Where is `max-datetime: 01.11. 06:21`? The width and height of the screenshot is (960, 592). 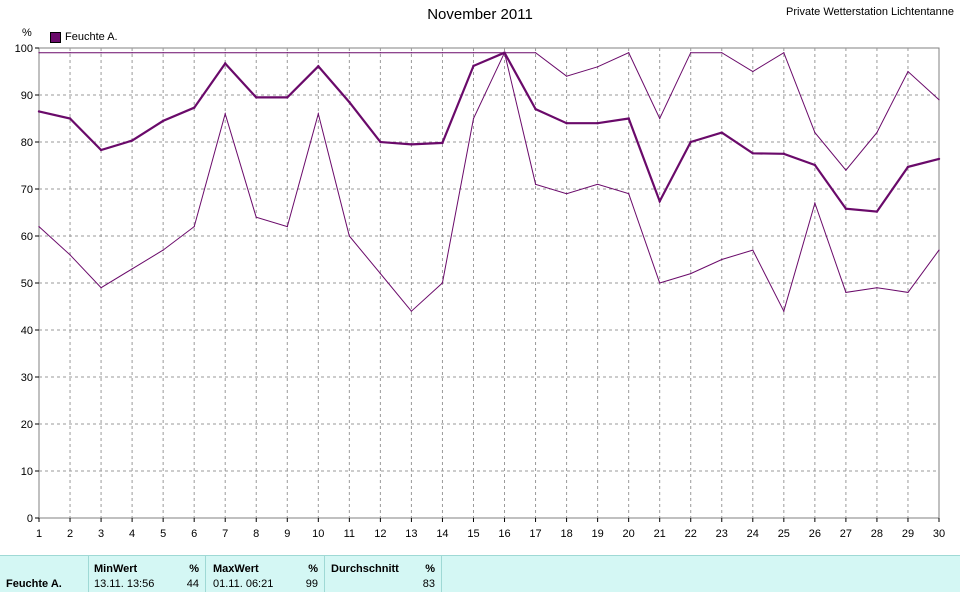 max-datetime: 01.11. 06:21 is located at coordinates (243, 584).